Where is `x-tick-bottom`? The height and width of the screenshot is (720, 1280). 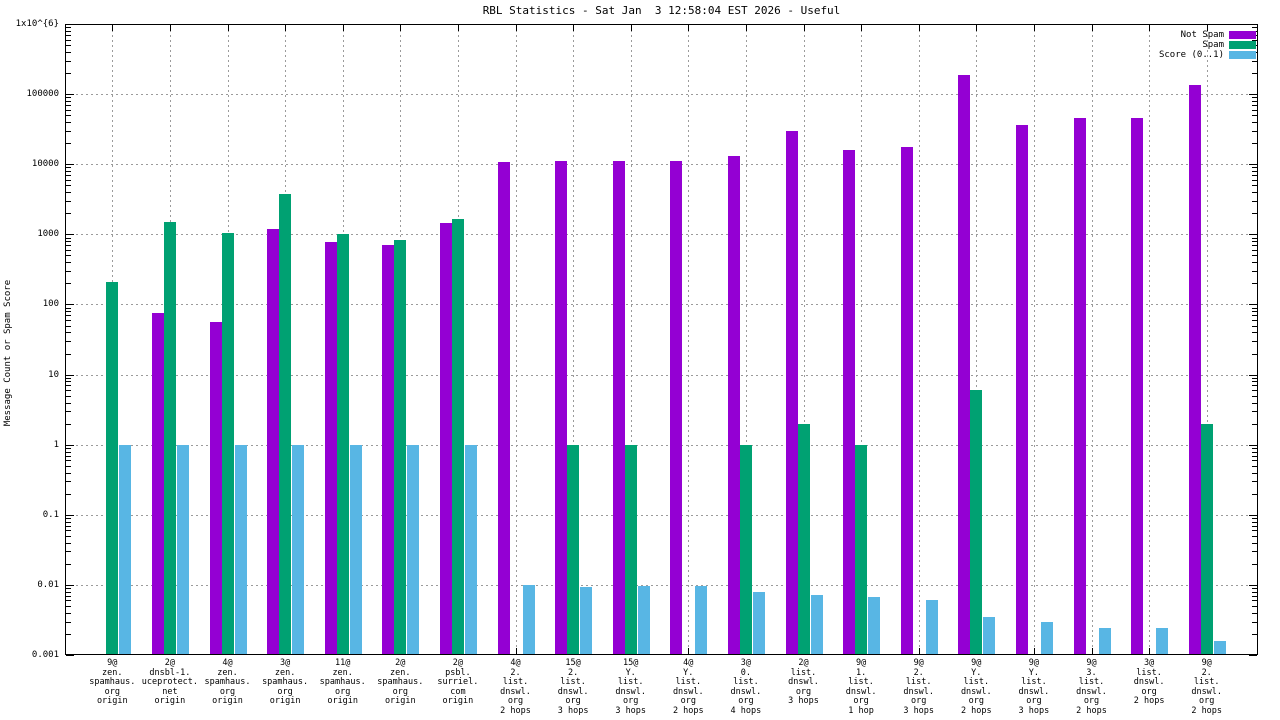 x-tick-bottom is located at coordinates (919, 651).